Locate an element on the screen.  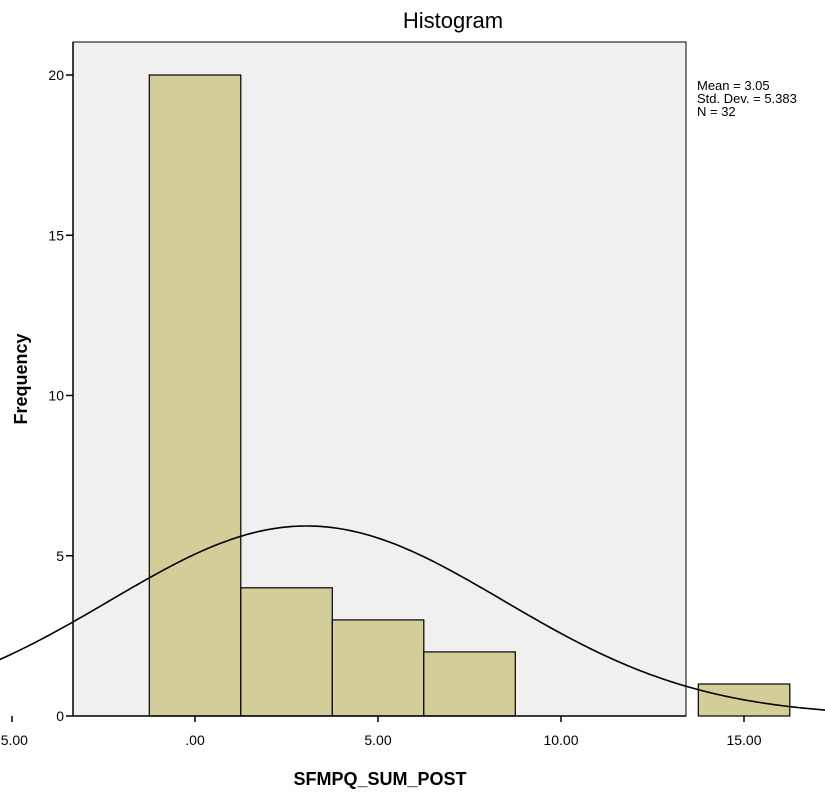
y-tick-label: 10 is located at coordinates (56, 396).